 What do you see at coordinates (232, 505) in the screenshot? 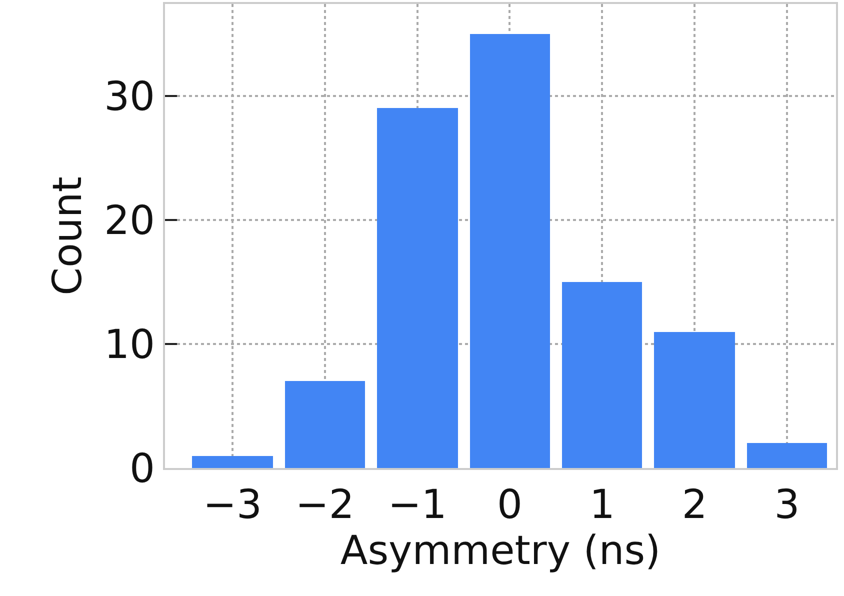
I see `x-tick-label: −3` at bounding box center [232, 505].